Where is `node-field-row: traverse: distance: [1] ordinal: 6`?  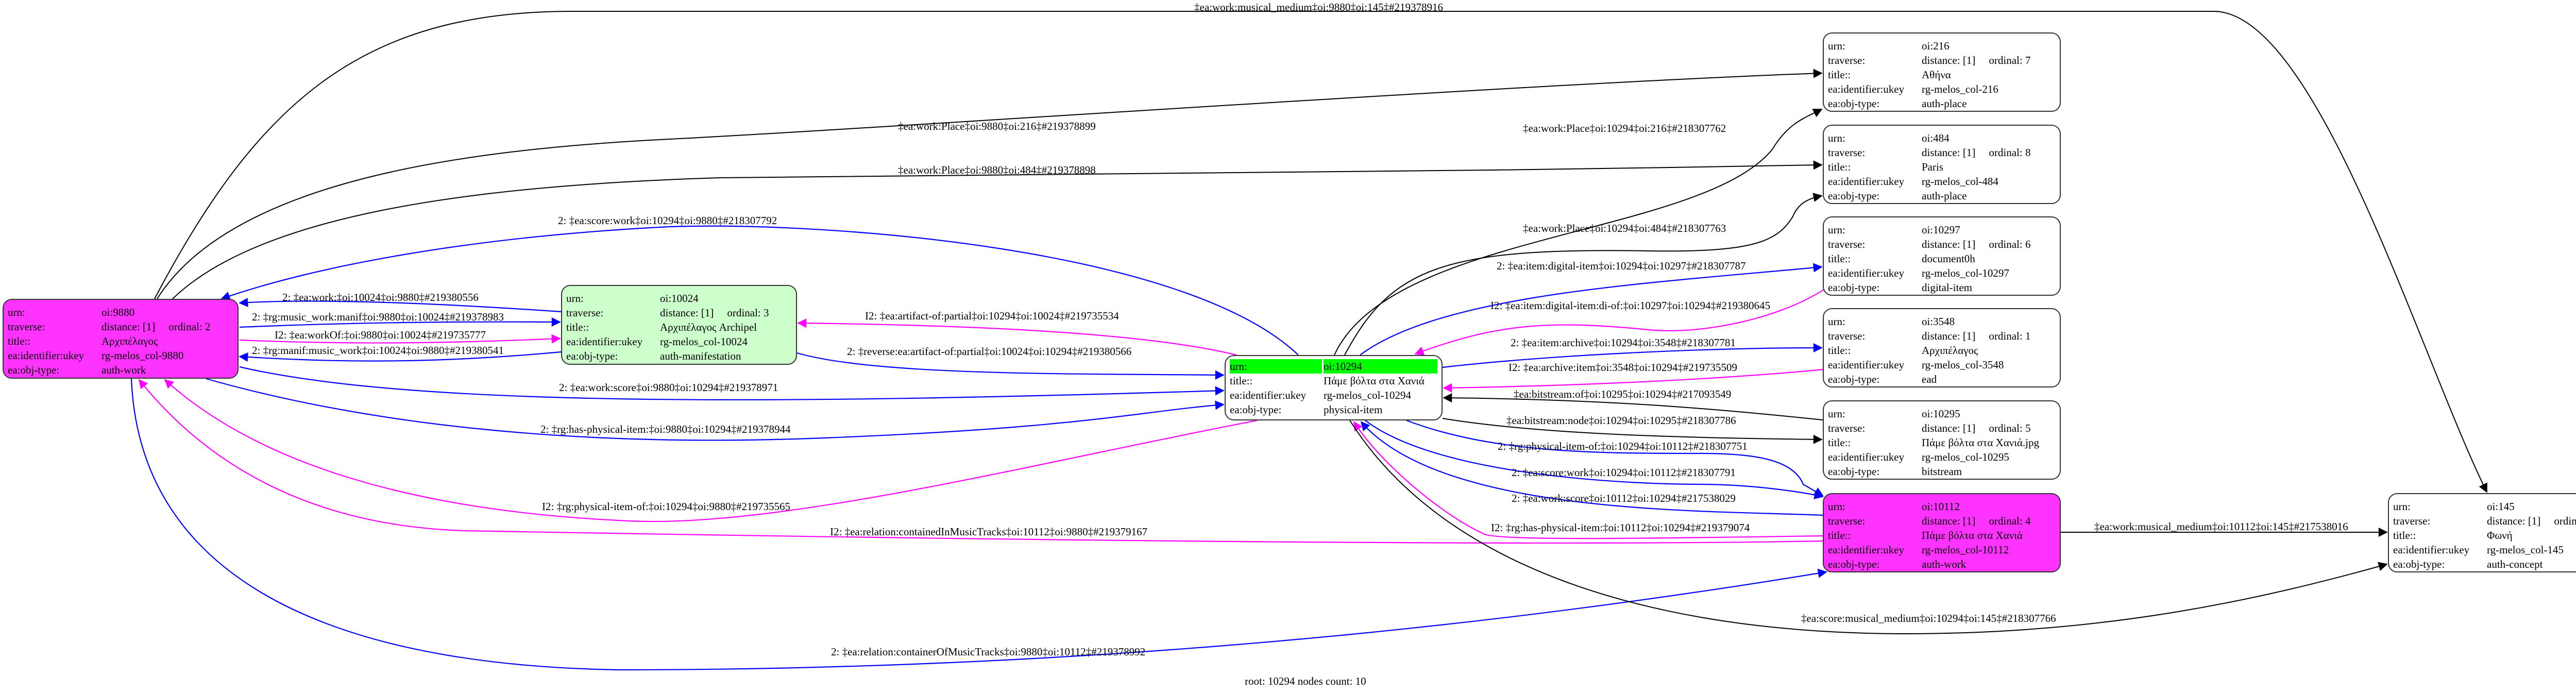
node-field-row: traverse: distance: [1] ordinal: 6 is located at coordinates (1942, 244).